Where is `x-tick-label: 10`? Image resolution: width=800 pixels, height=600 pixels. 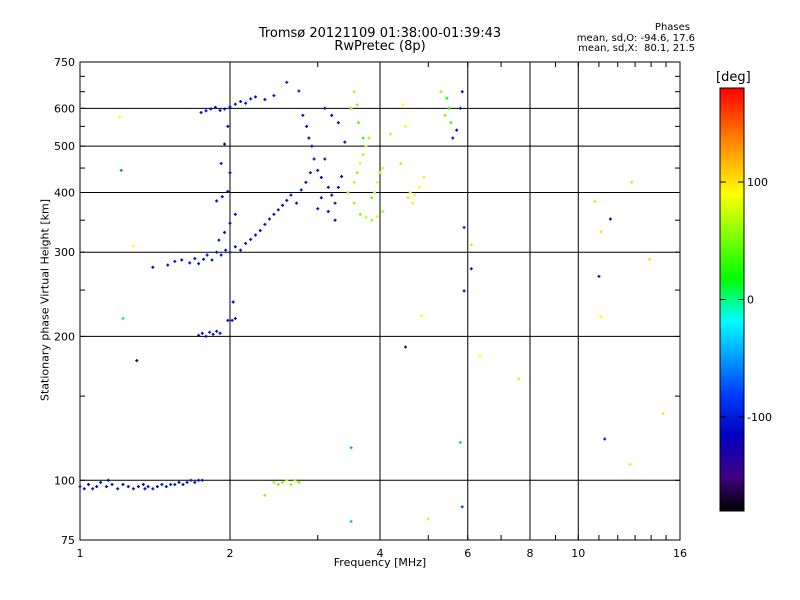 x-tick-label: 10 is located at coordinates (578, 553).